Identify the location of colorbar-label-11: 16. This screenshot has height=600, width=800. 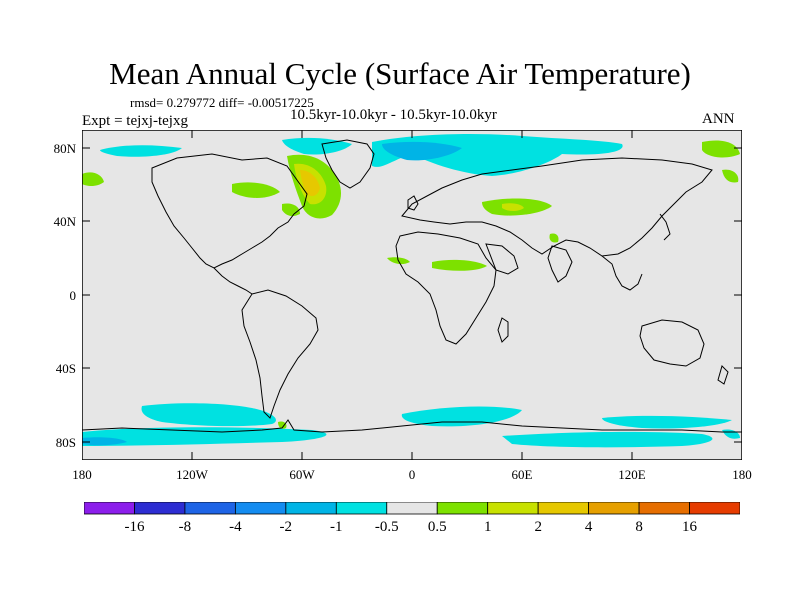
(689, 527).